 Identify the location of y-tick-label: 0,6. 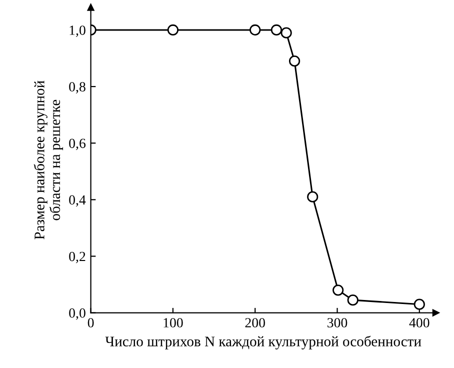
(77, 144).